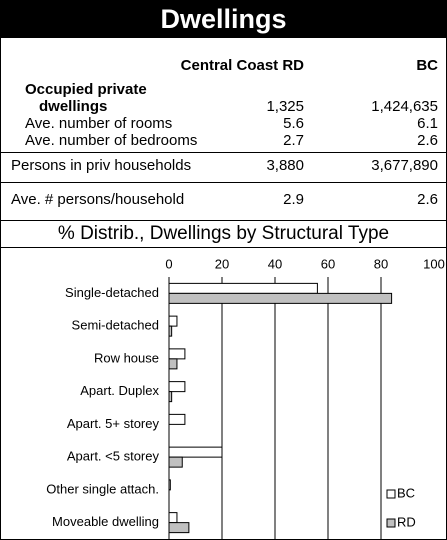 This screenshot has width=447, height=540. Describe the element at coordinates (126, 357) in the screenshot. I see `category-label: Row house` at that location.